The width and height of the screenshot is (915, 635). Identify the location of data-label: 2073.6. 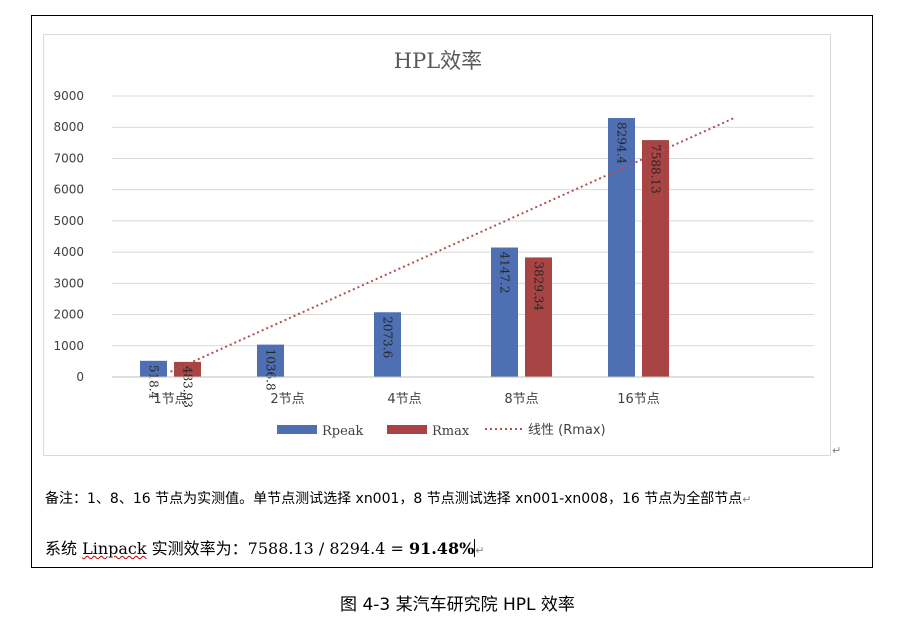
(388, 337).